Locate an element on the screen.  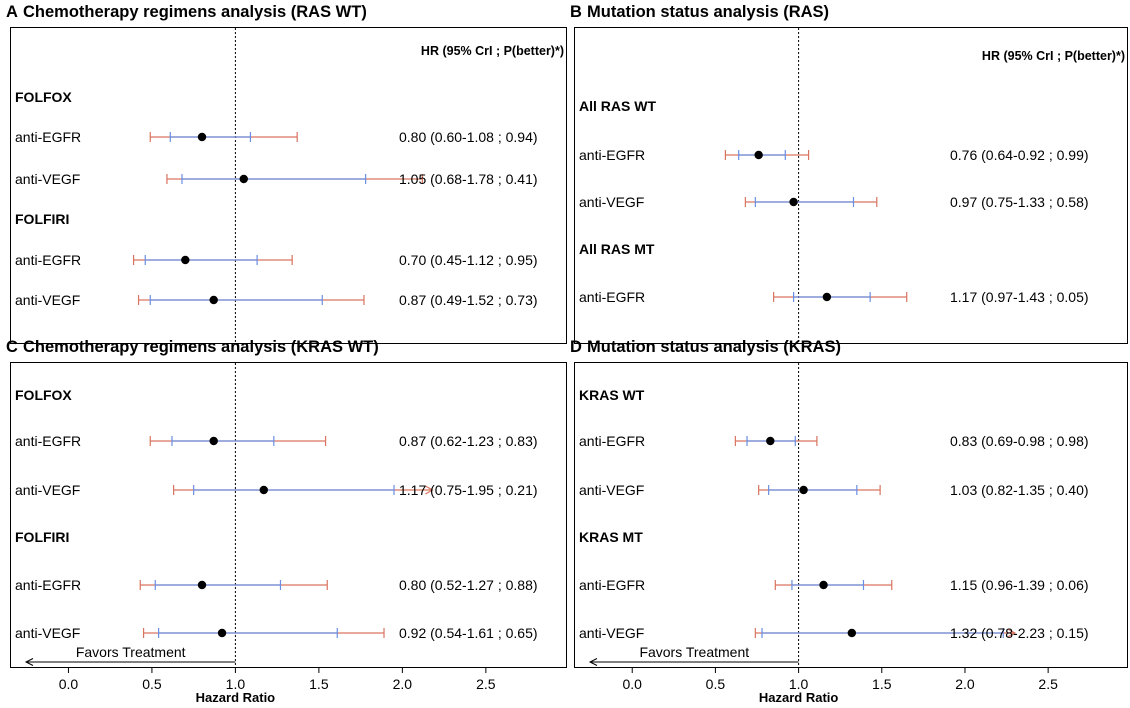
result-text: 0.92 (0.54-1.61 ; 0.65) is located at coordinates (468, 633).